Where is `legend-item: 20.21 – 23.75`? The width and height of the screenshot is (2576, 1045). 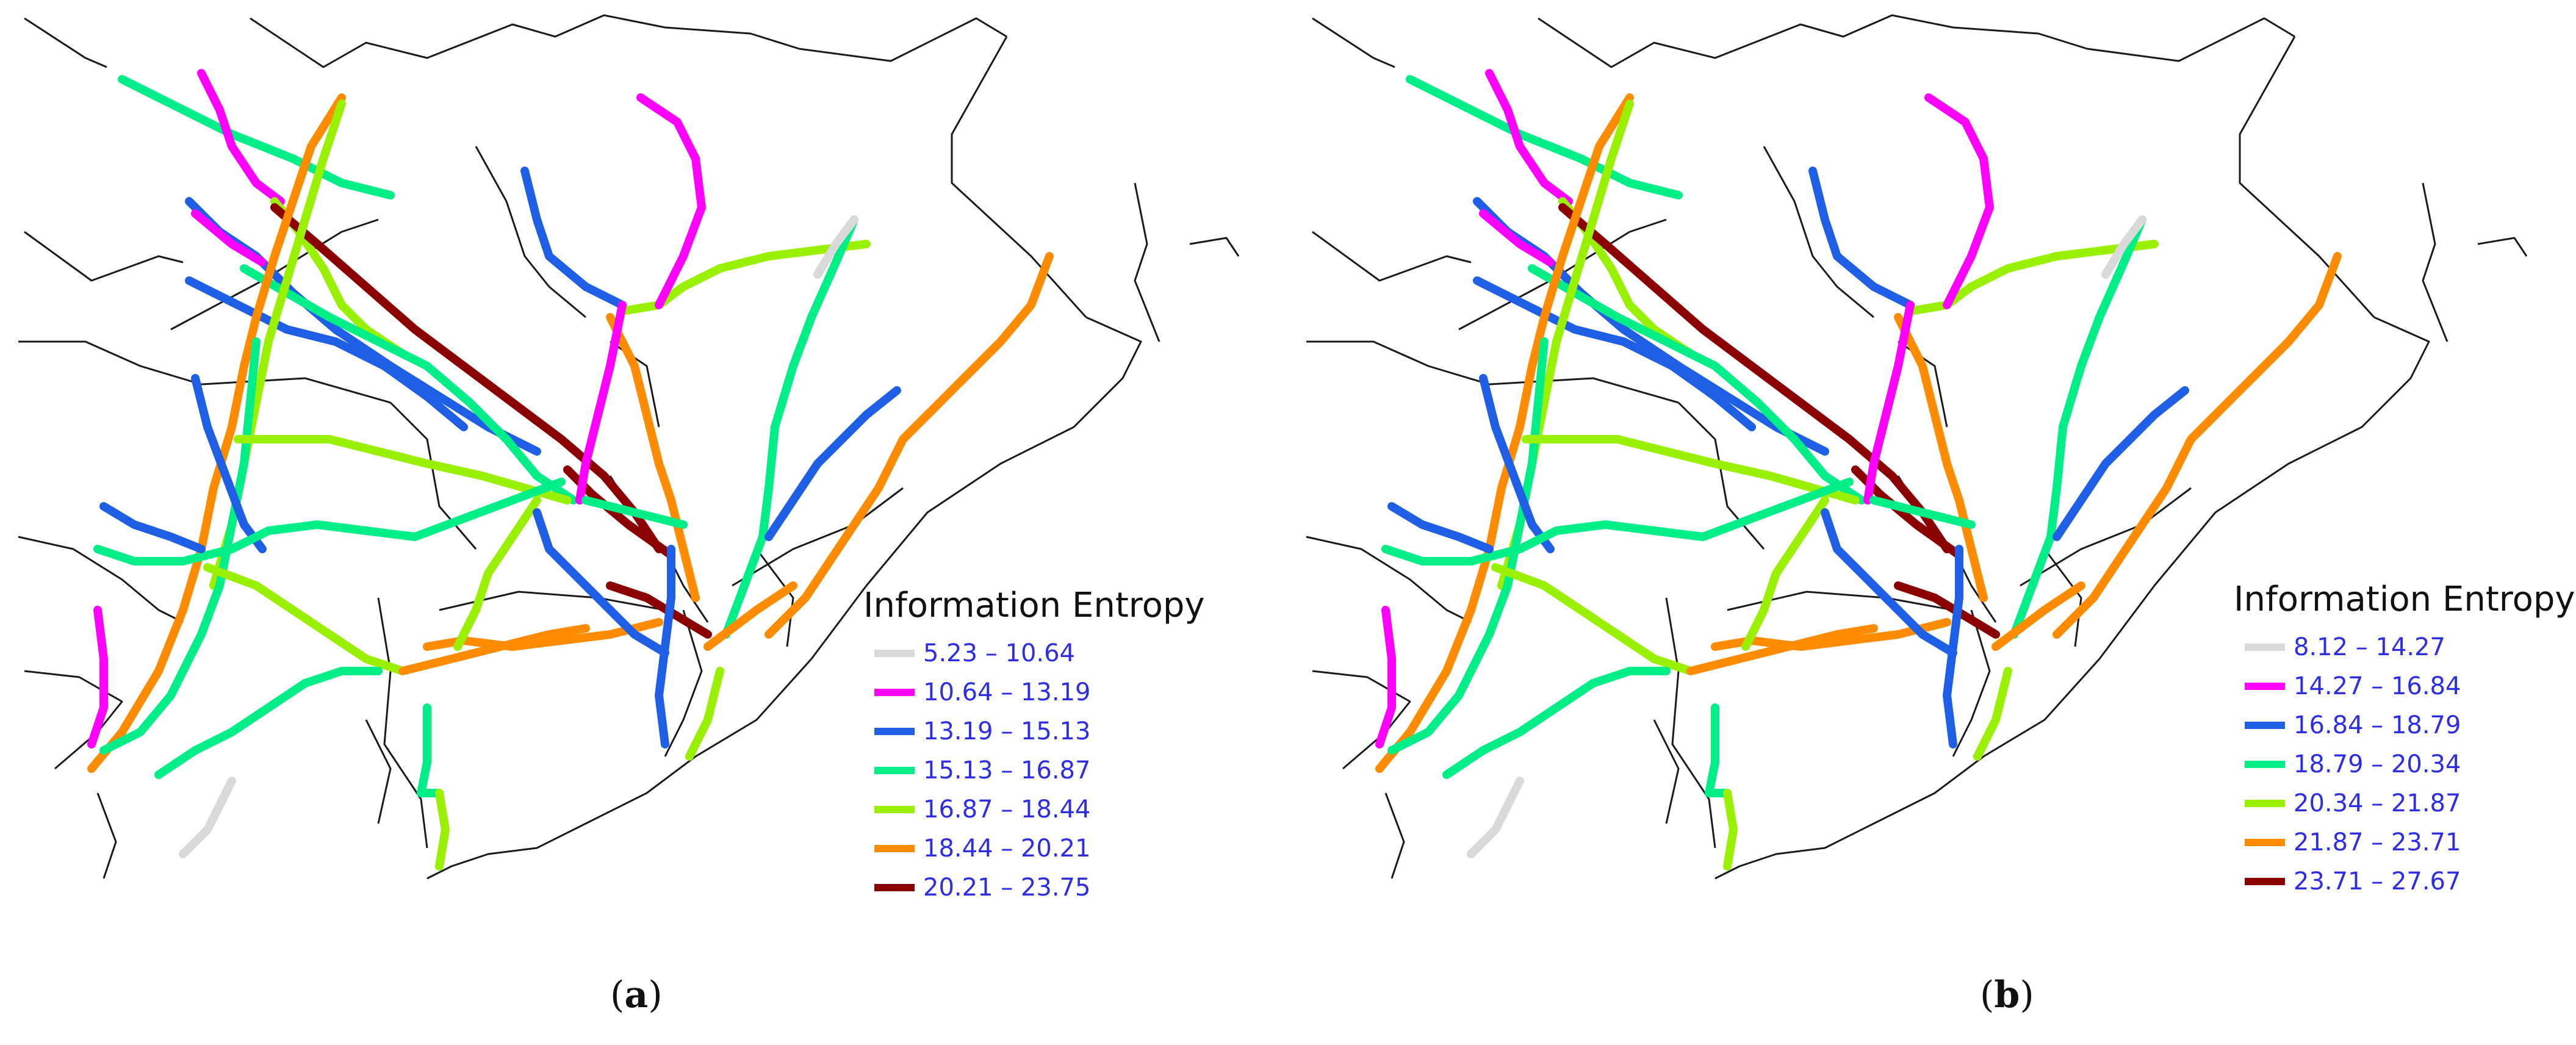
legend-item: 20.21 – 23.75 is located at coordinates (1034, 887).